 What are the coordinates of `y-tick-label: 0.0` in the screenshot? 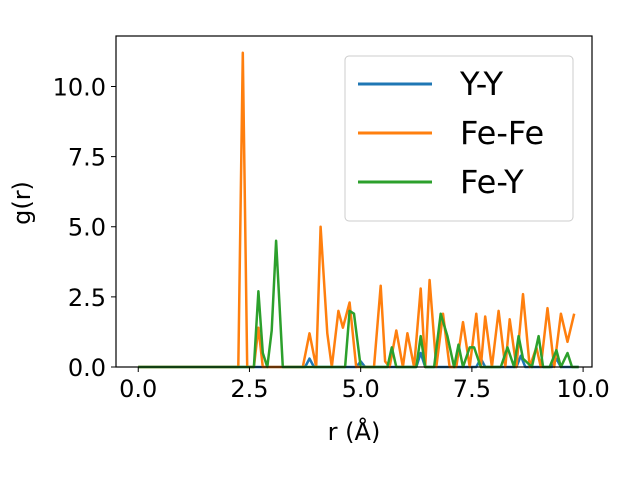 It's located at (87, 368).